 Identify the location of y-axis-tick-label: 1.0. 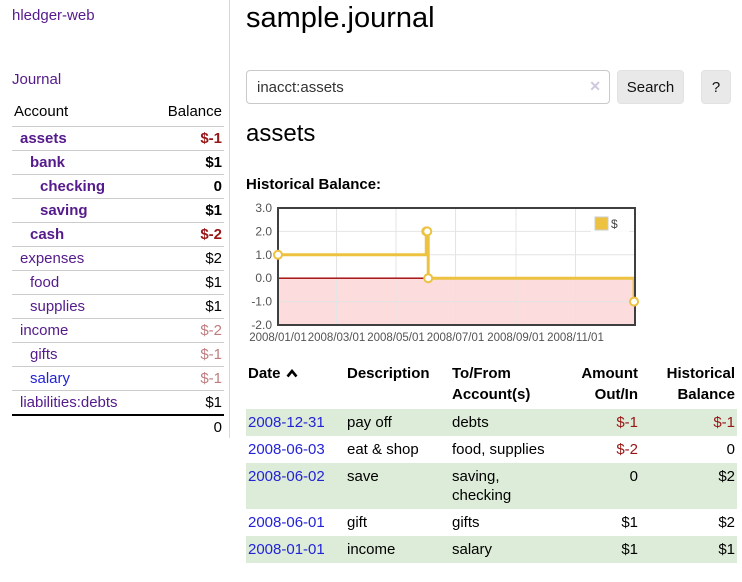
(263, 255).